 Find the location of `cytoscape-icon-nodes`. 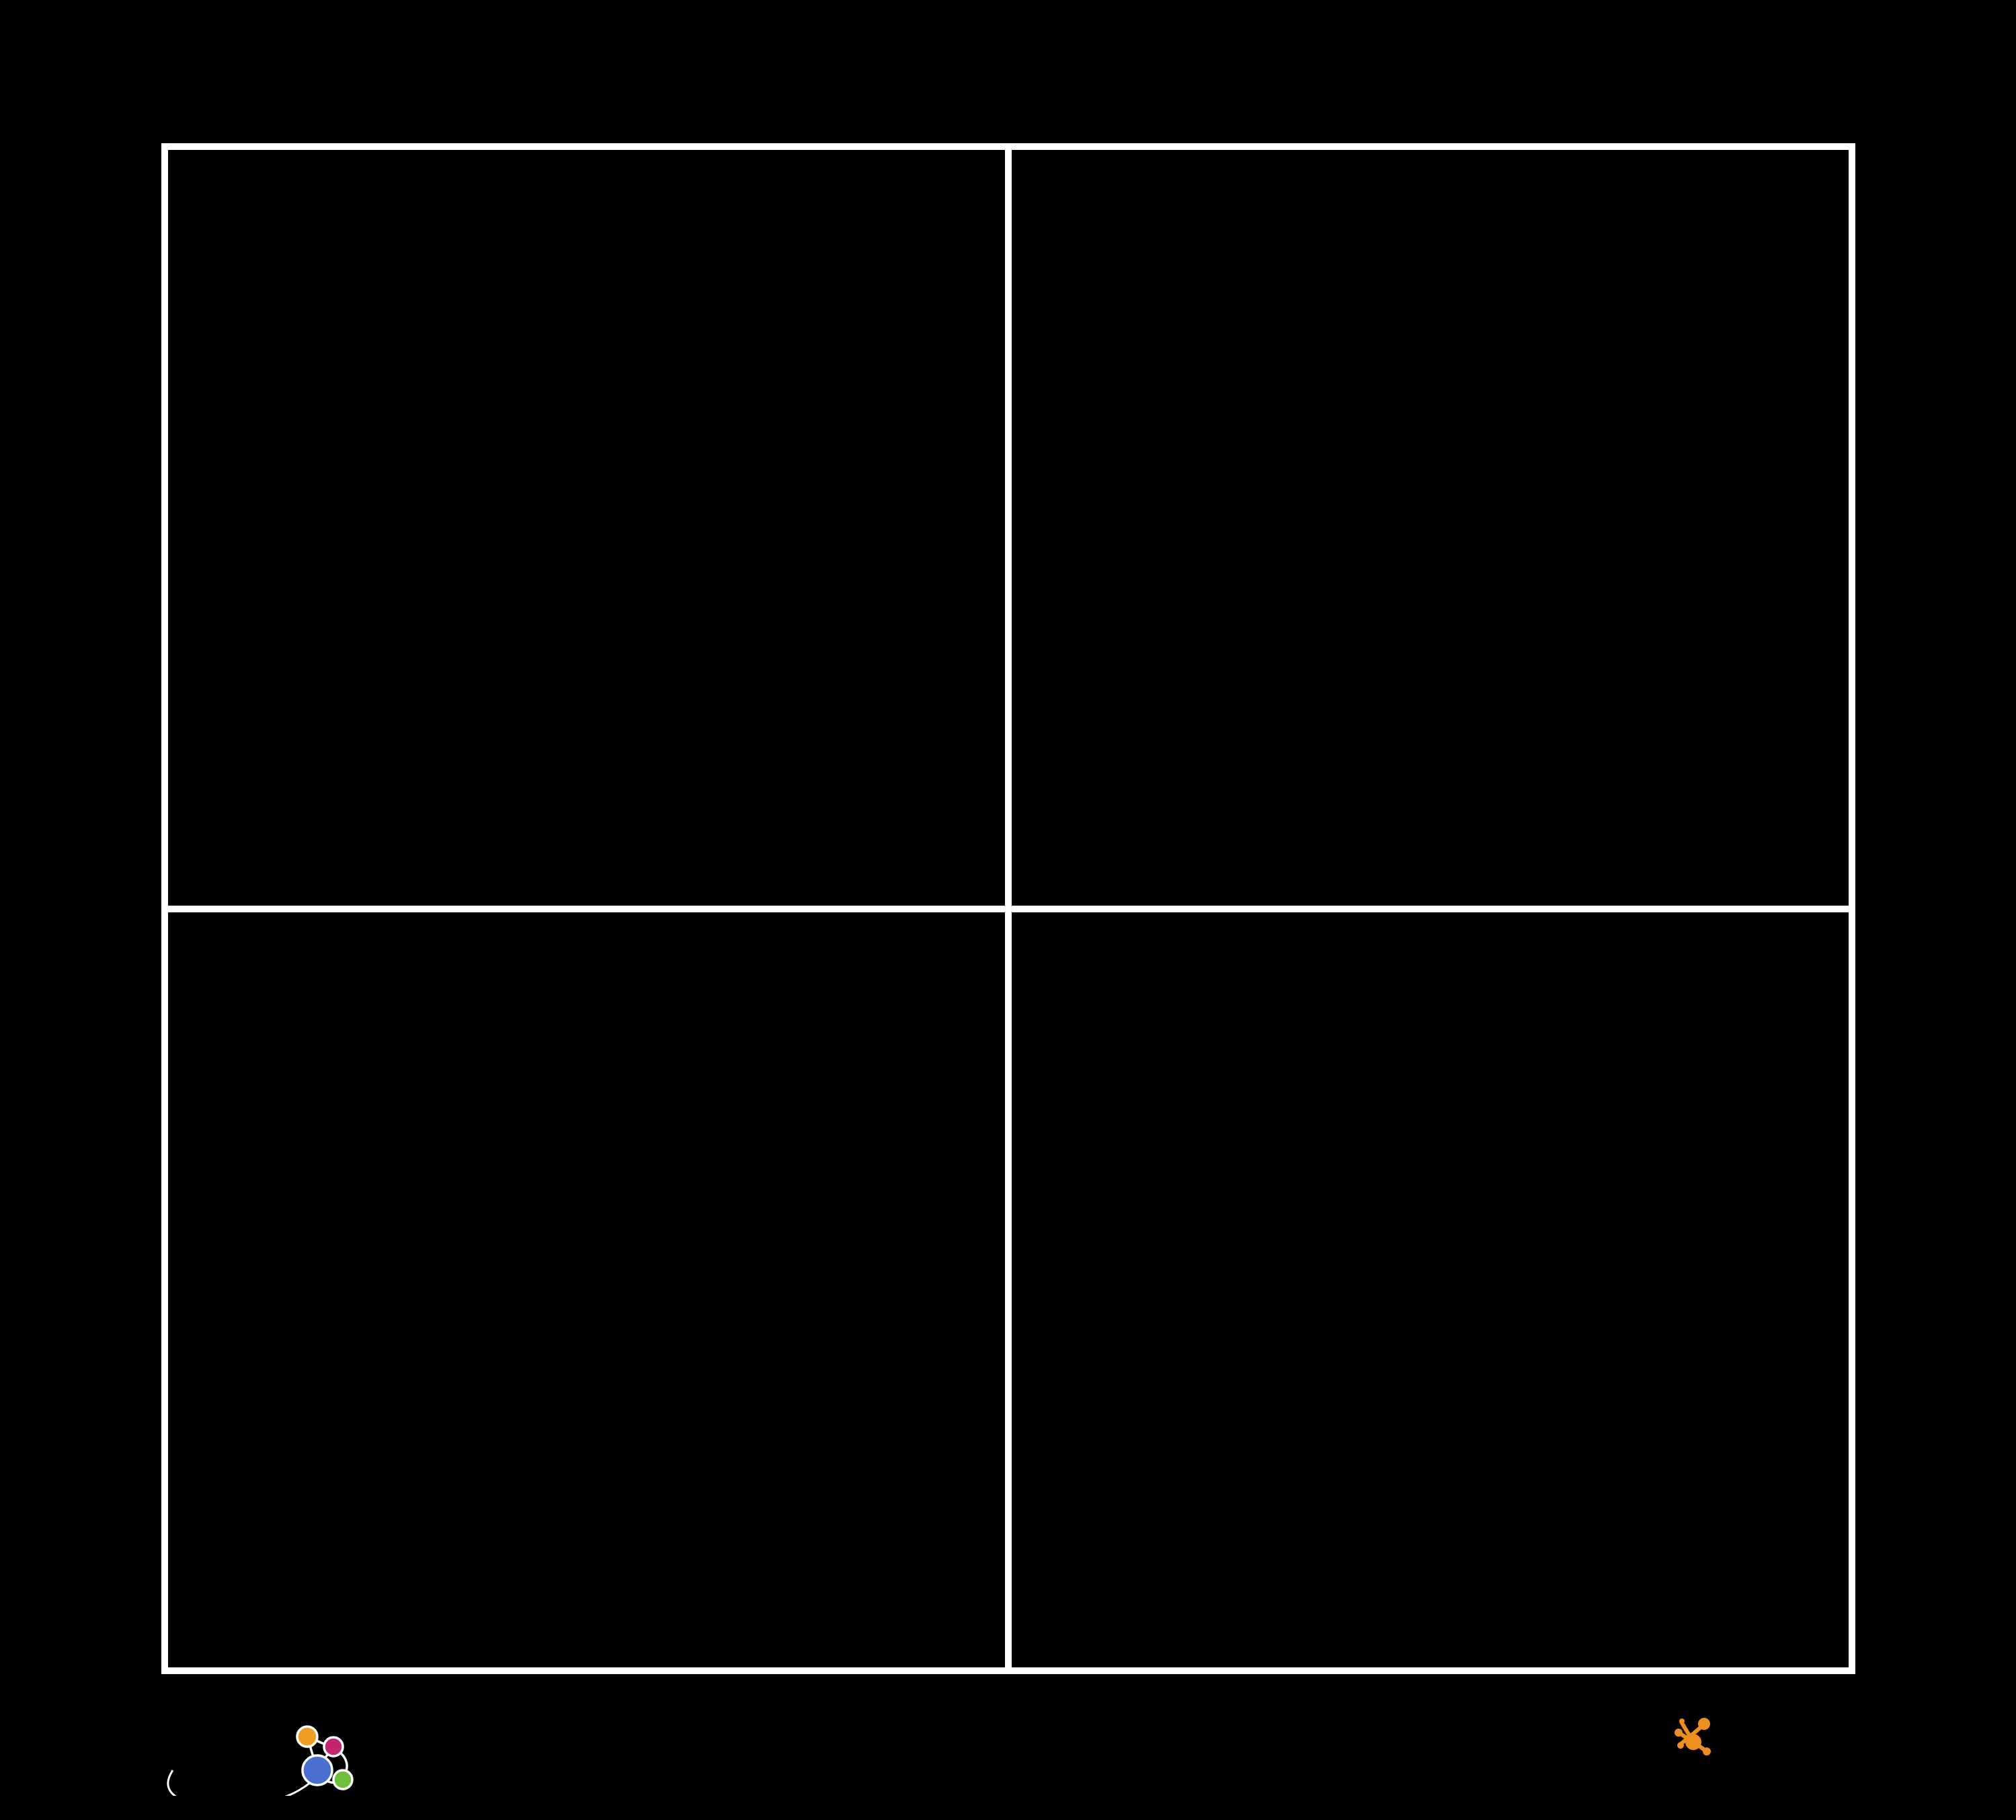

cytoscape-icon-nodes is located at coordinates (1693, 1736).